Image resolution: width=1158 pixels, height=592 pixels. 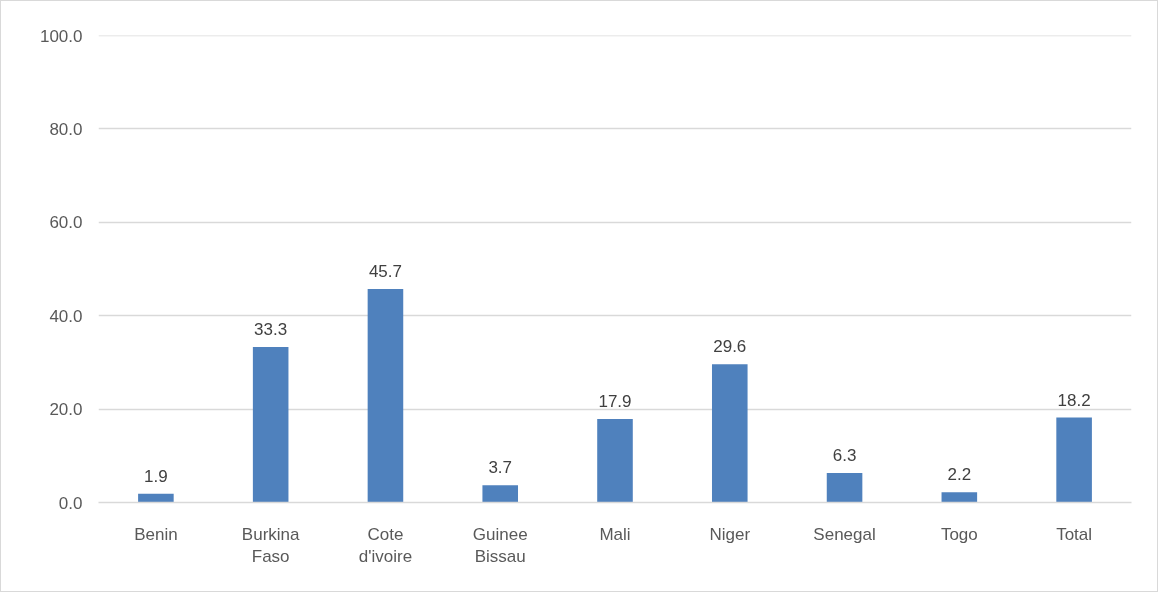 I want to click on x-tick-label: Togo, so click(x=959, y=534).